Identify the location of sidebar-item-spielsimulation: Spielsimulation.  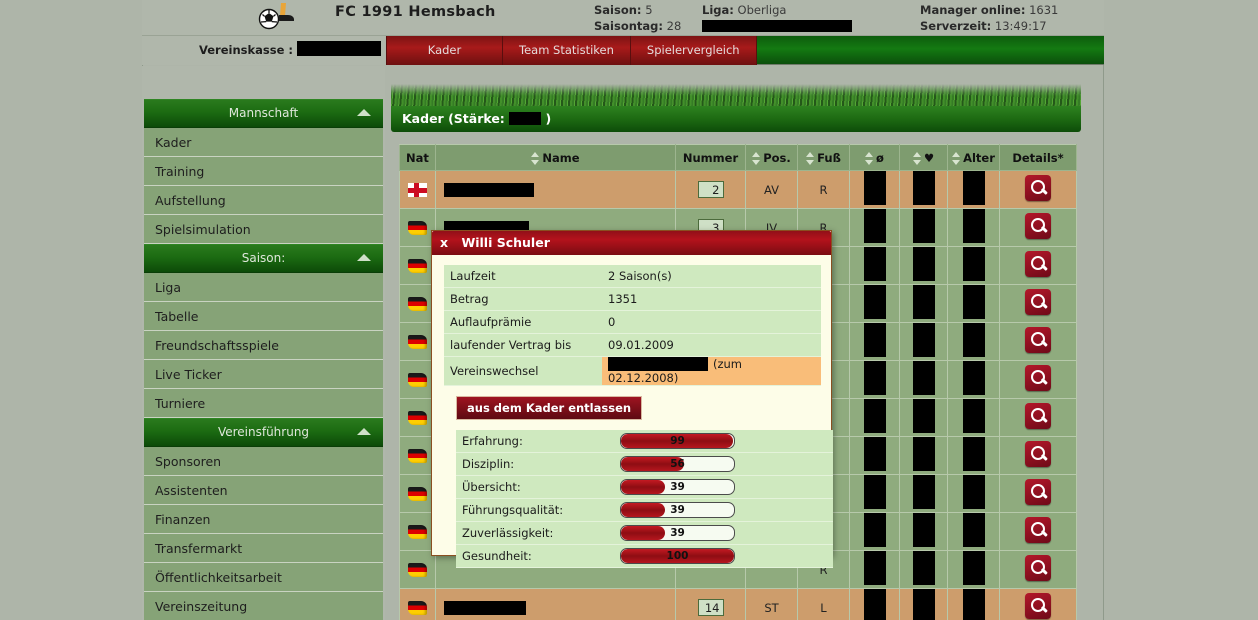
(263, 229).